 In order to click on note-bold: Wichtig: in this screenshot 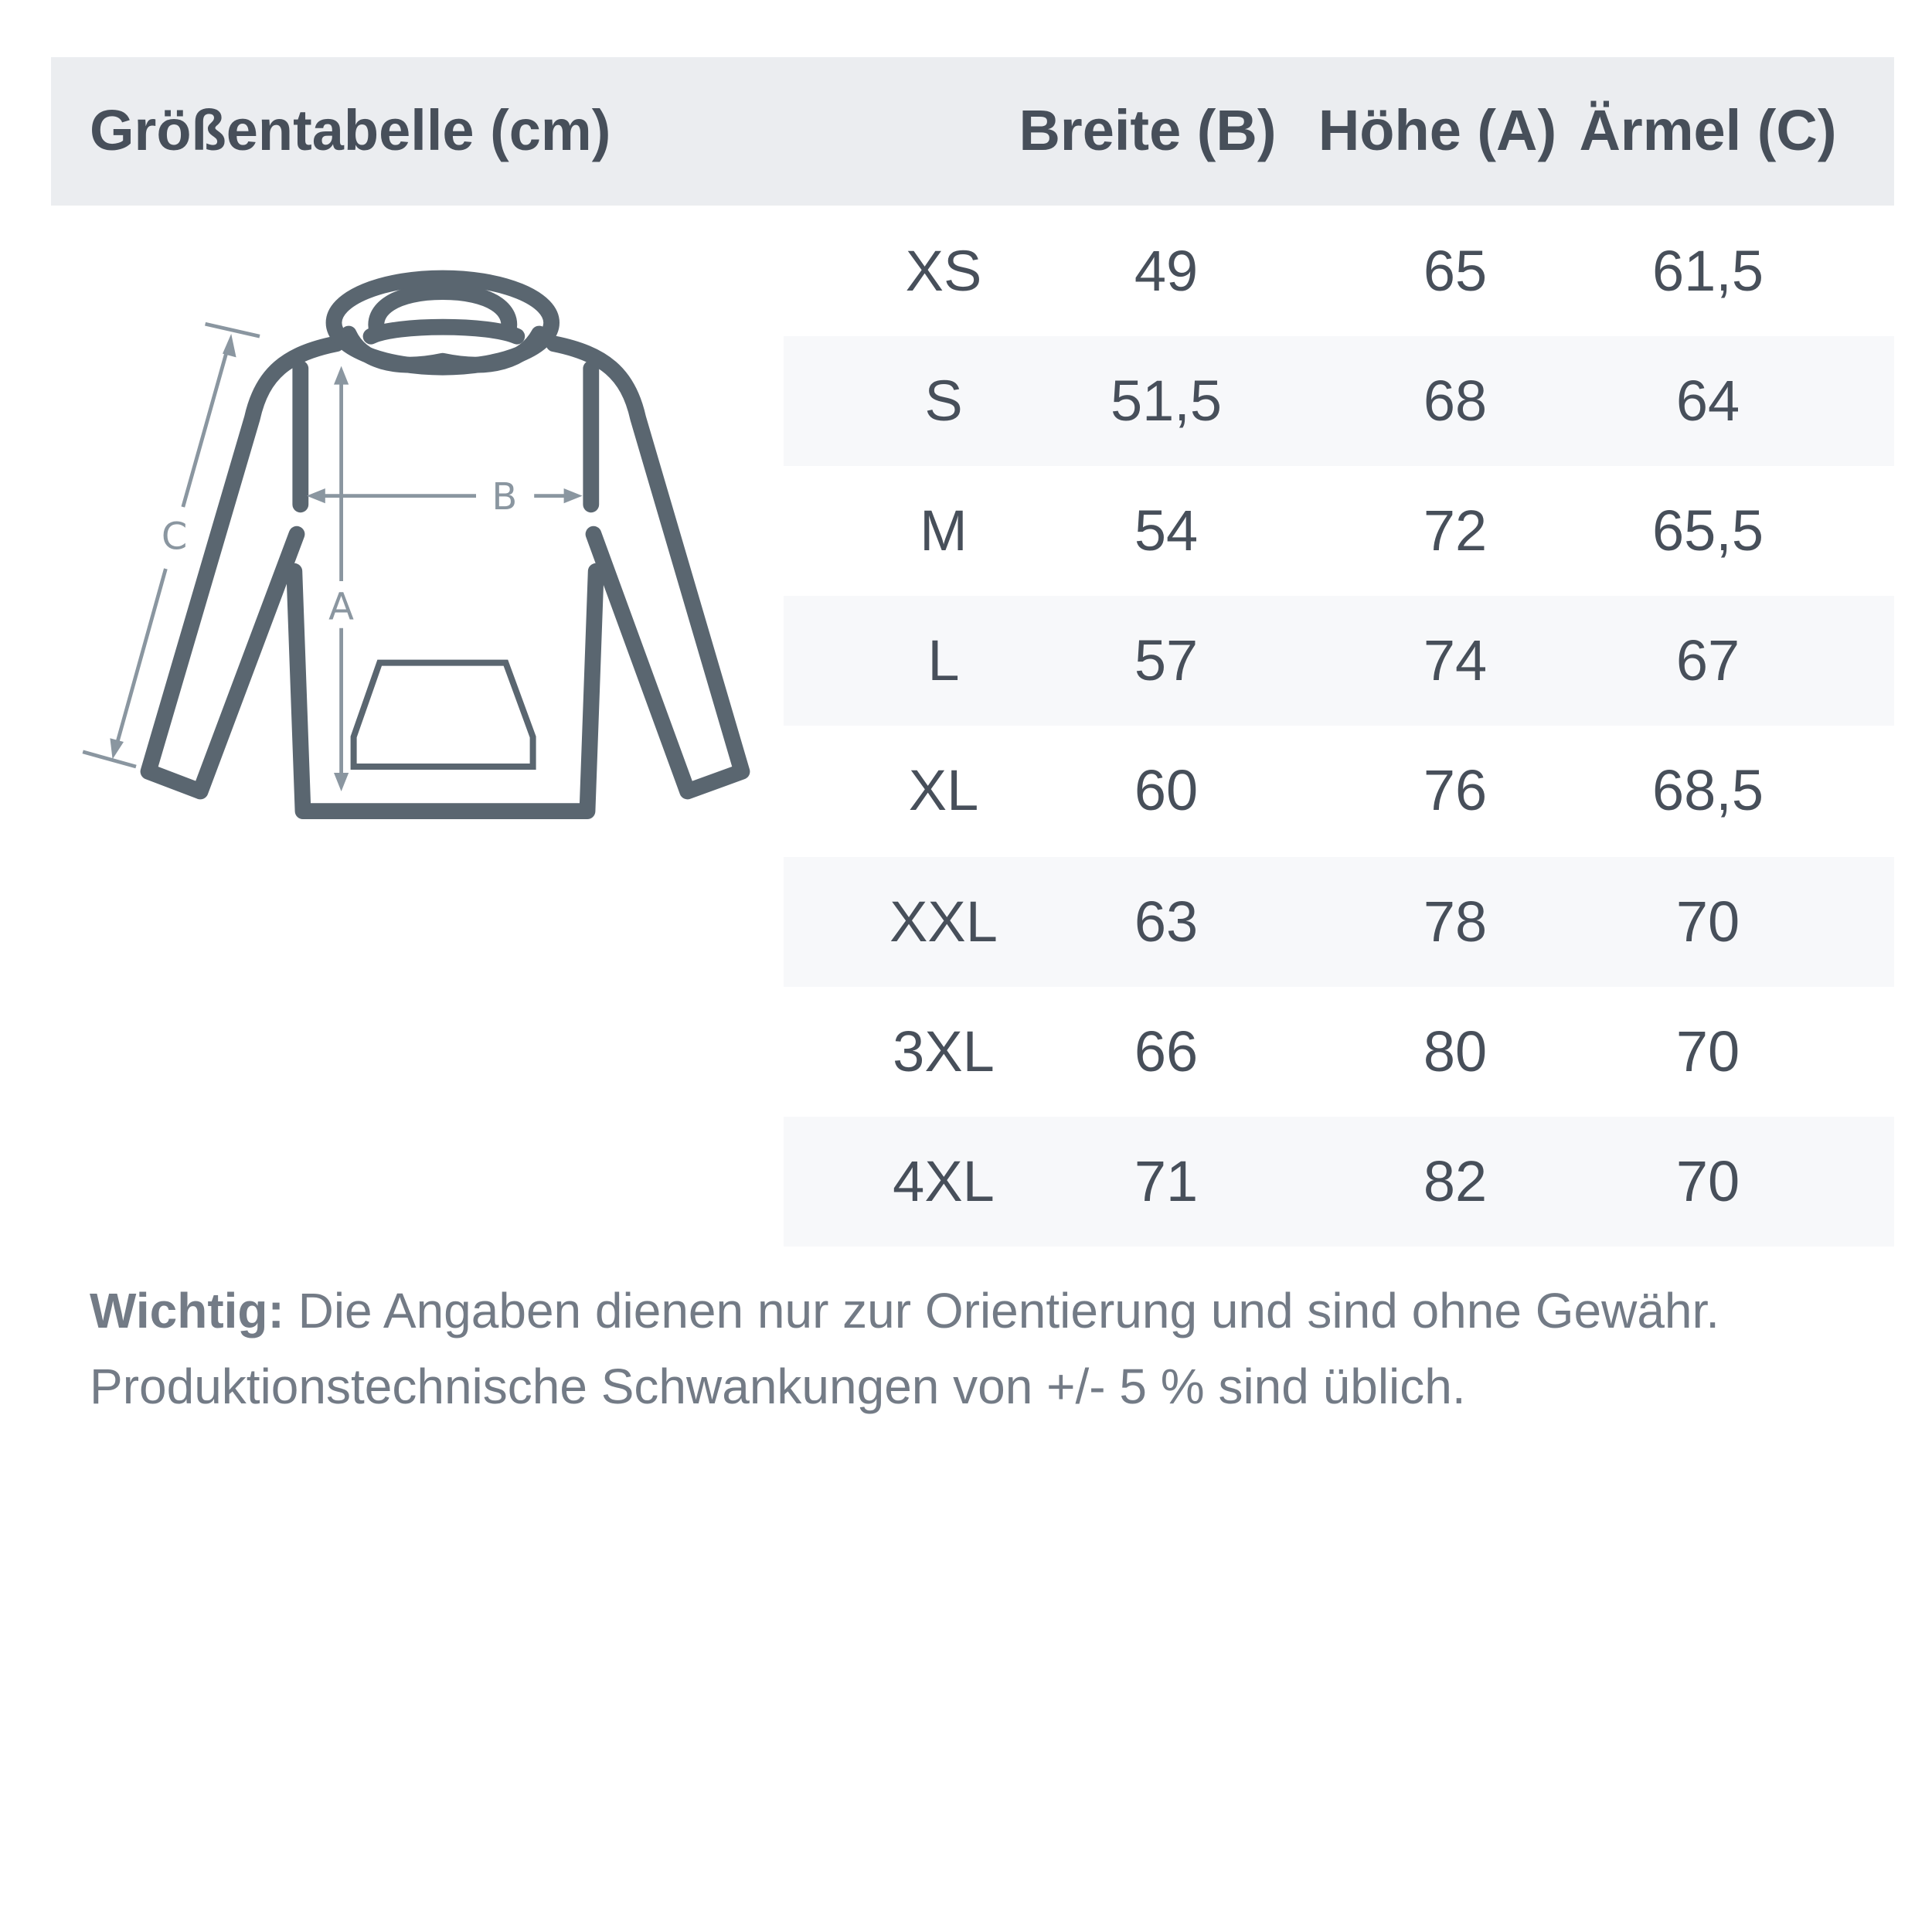, I will do `click(187, 1311)`.